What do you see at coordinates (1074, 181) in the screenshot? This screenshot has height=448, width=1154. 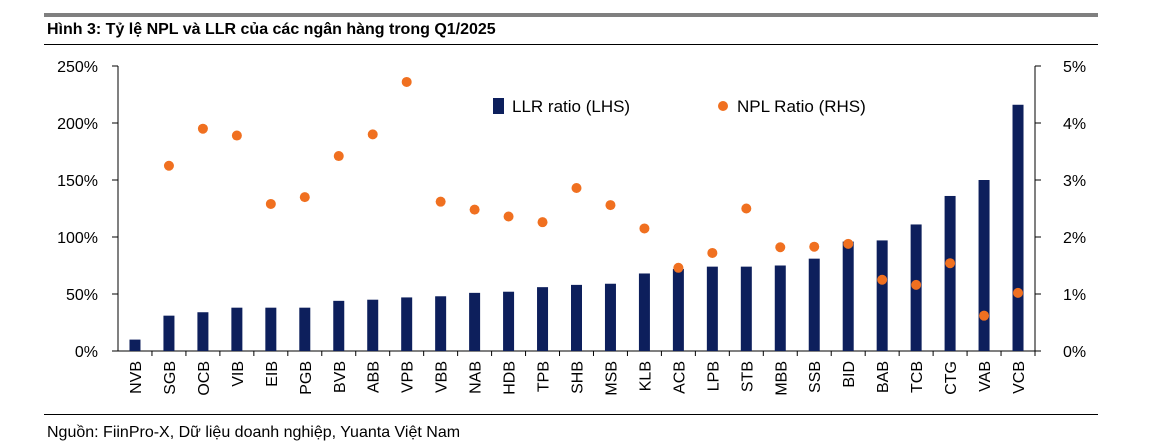 I see `right-tick-label: 3%` at bounding box center [1074, 181].